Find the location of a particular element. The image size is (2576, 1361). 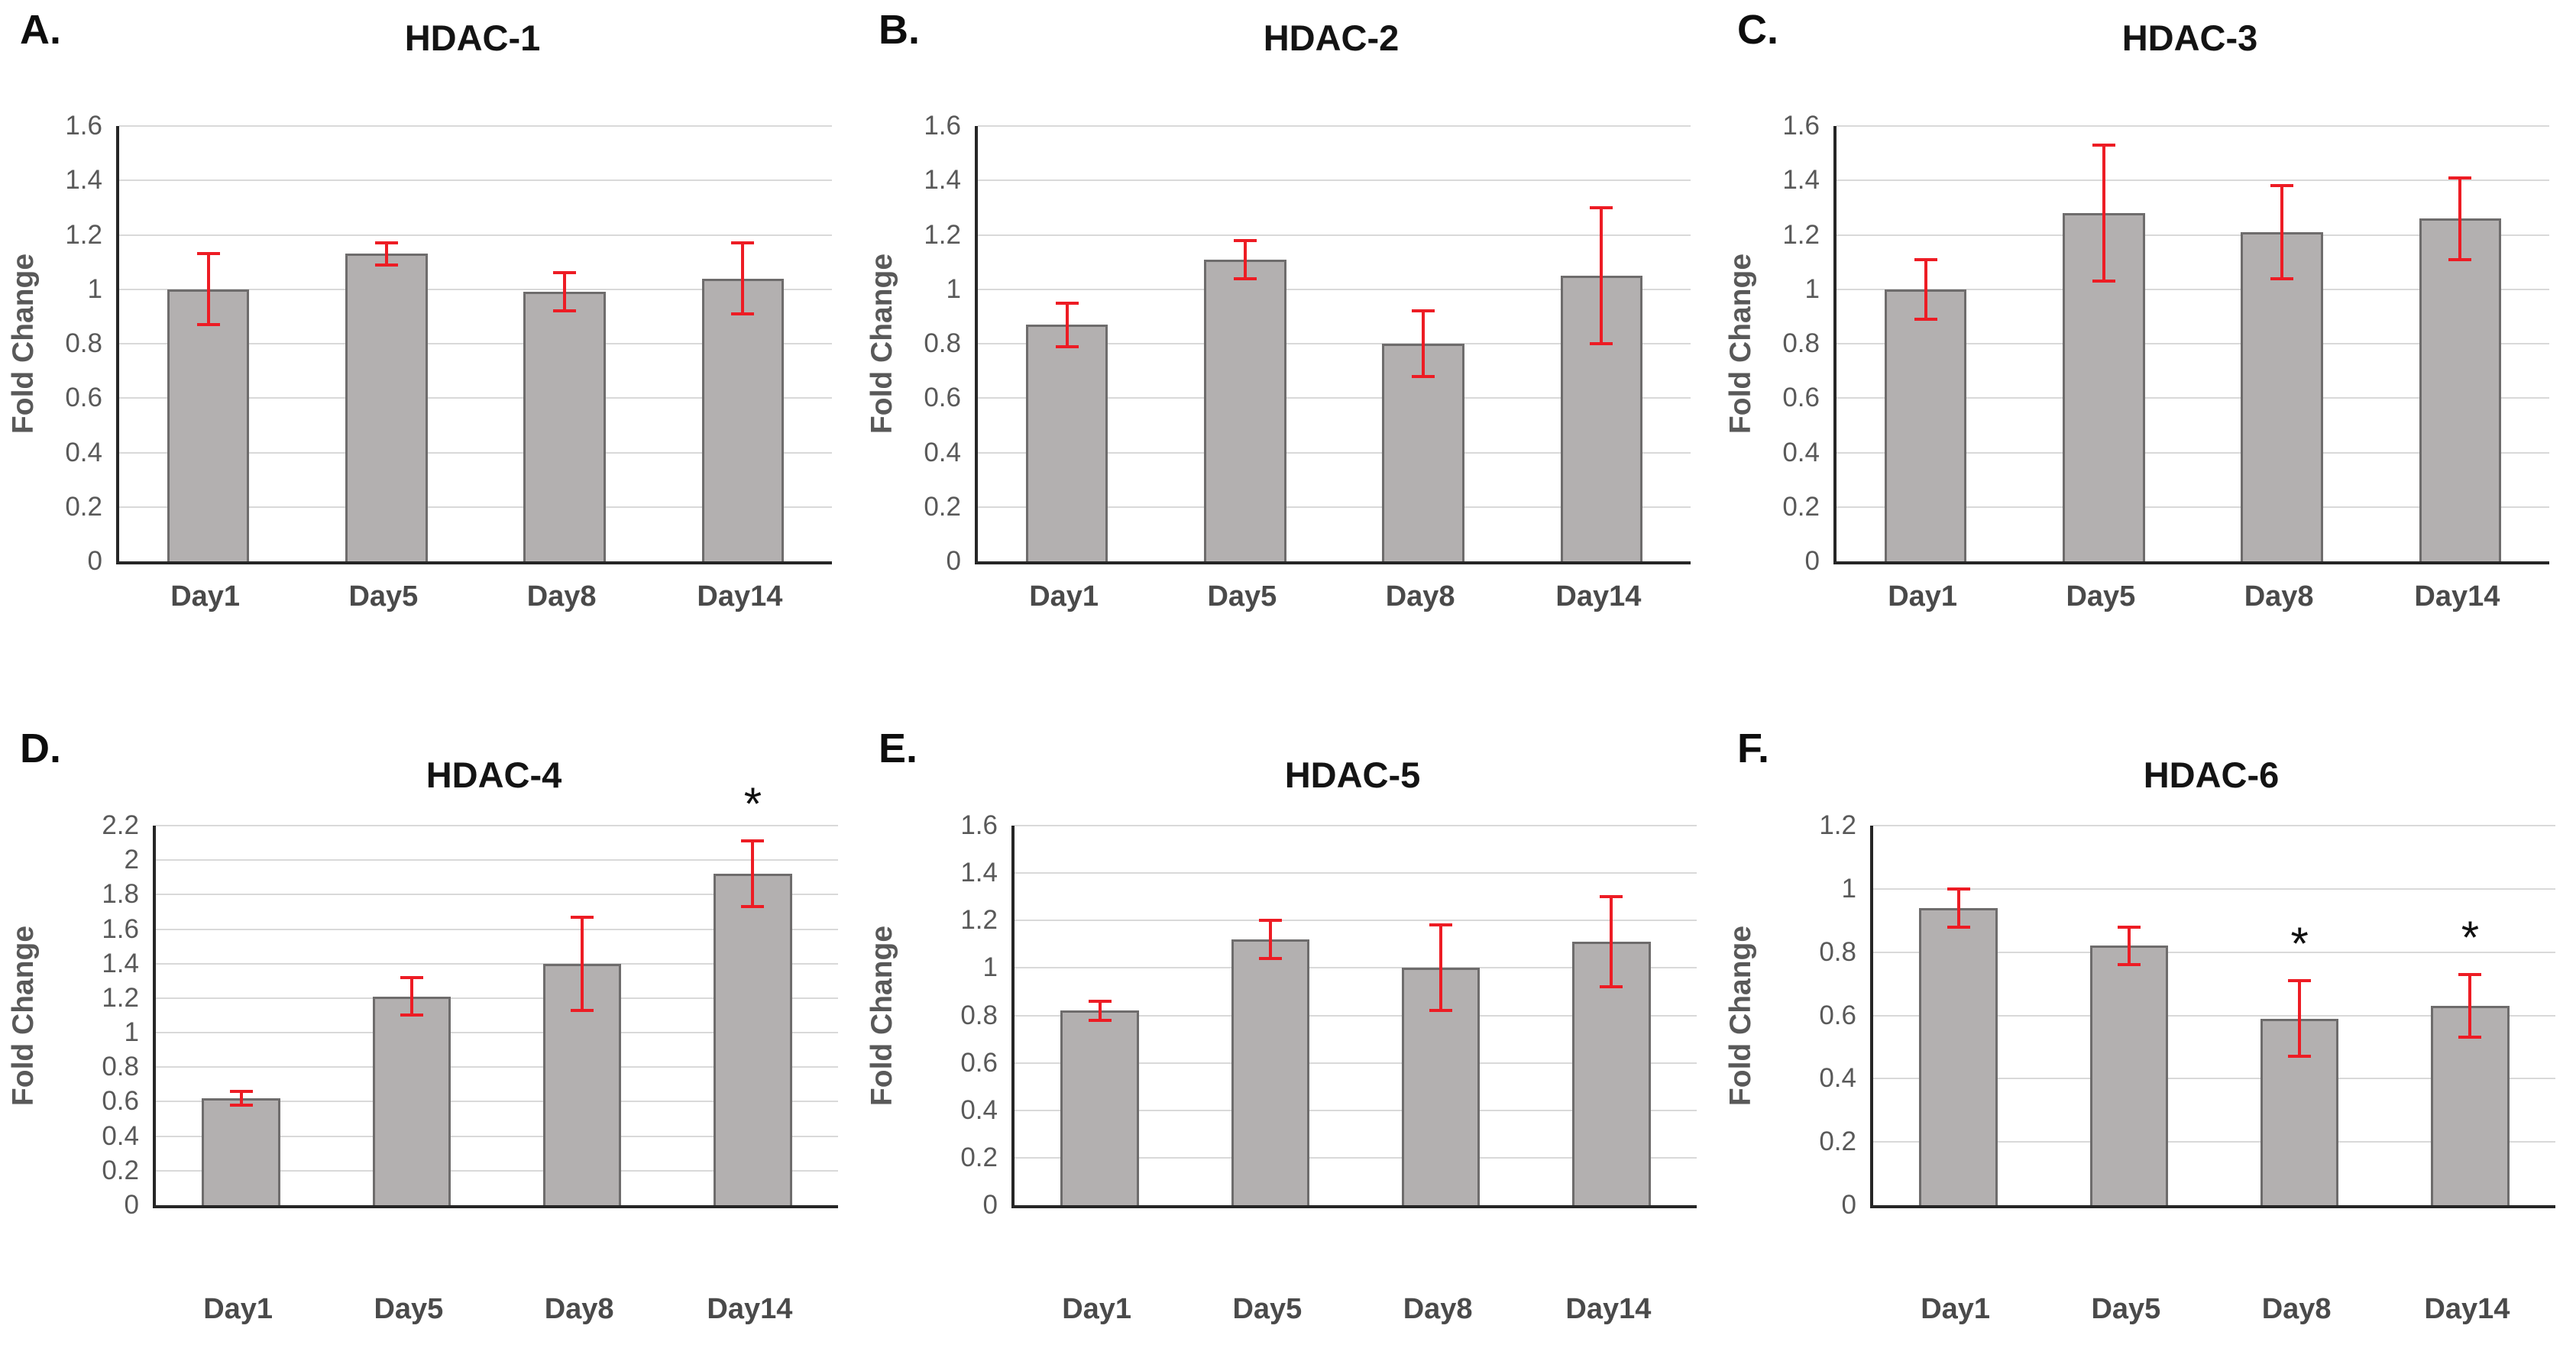

x-axis-labels: Day1 Day5 Day8 Day14 is located at coordinates (472, 596).